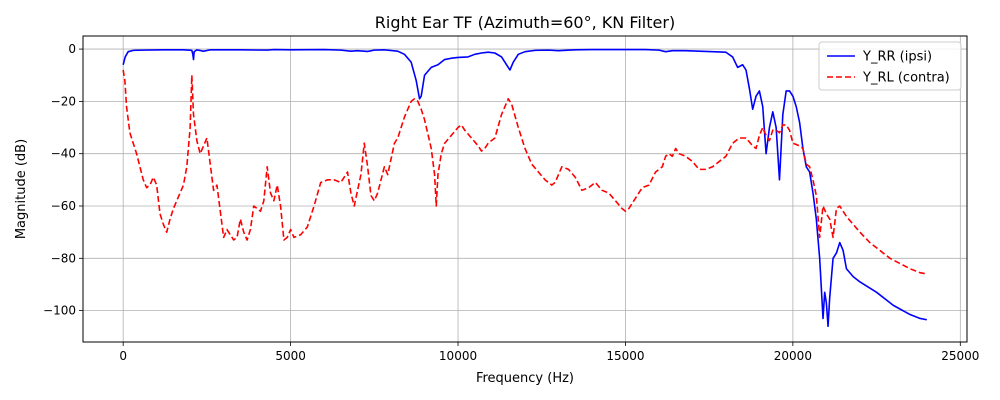  Describe the element at coordinates (525, 378) in the screenshot. I see `x-axis-label: Frequency (Hz)` at that location.